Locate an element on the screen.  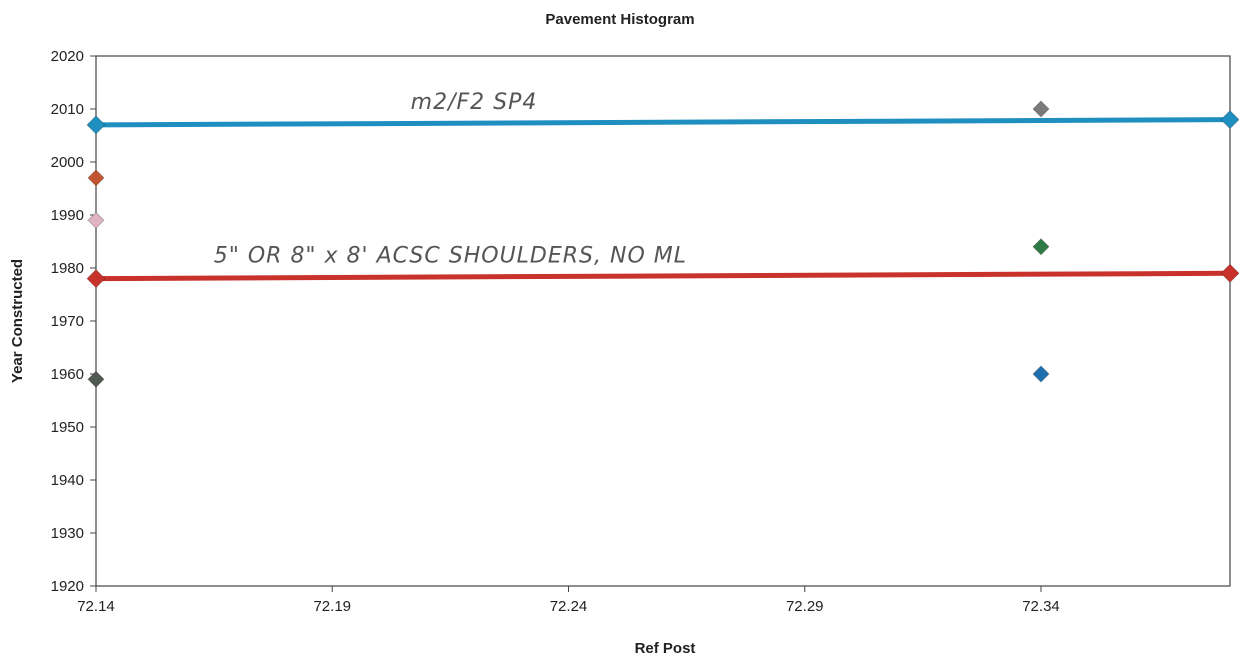
y-tick-label: 1980 is located at coordinates (67, 268).